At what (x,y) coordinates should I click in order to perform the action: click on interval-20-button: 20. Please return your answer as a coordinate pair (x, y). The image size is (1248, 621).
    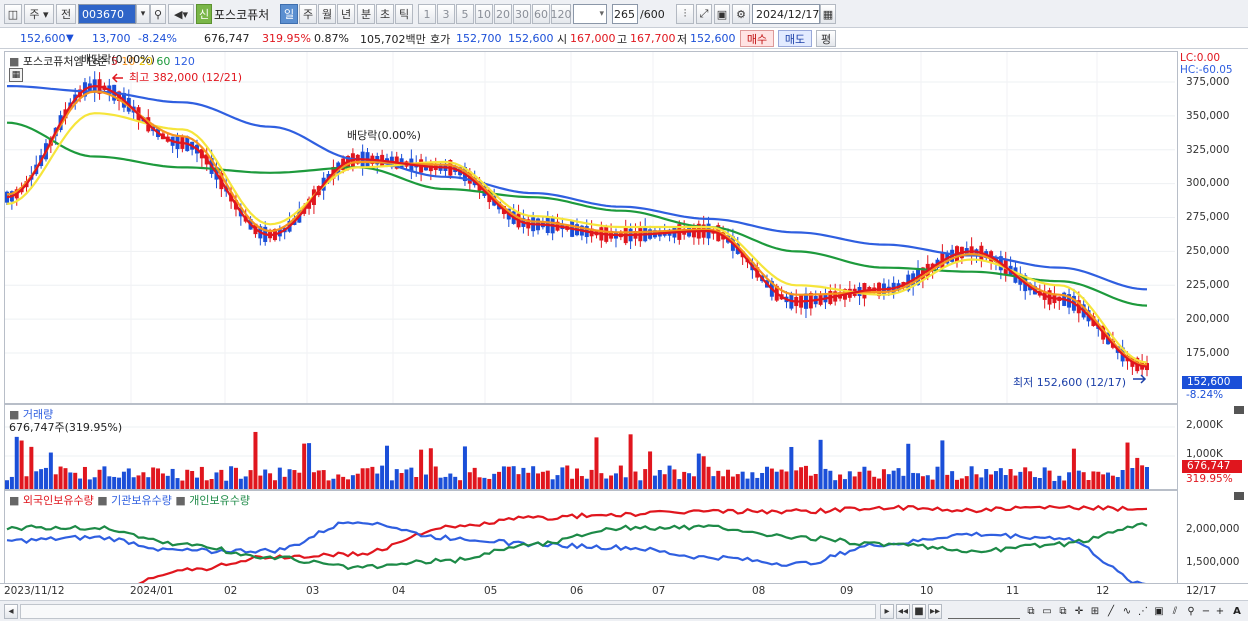
    Looking at the image, I should click on (503, 14).